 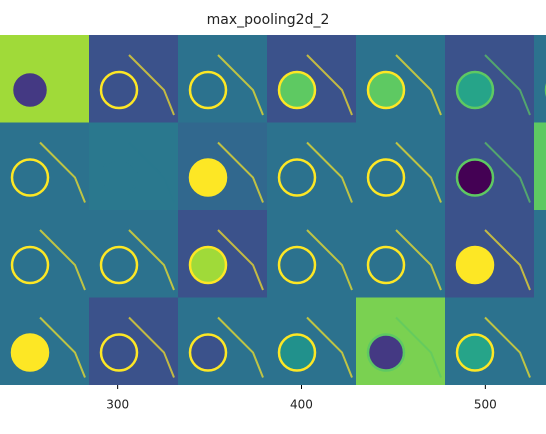 What do you see at coordinates (117, 405) in the screenshot?
I see `x-tick-label: 300` at bounding box center [117, 405].